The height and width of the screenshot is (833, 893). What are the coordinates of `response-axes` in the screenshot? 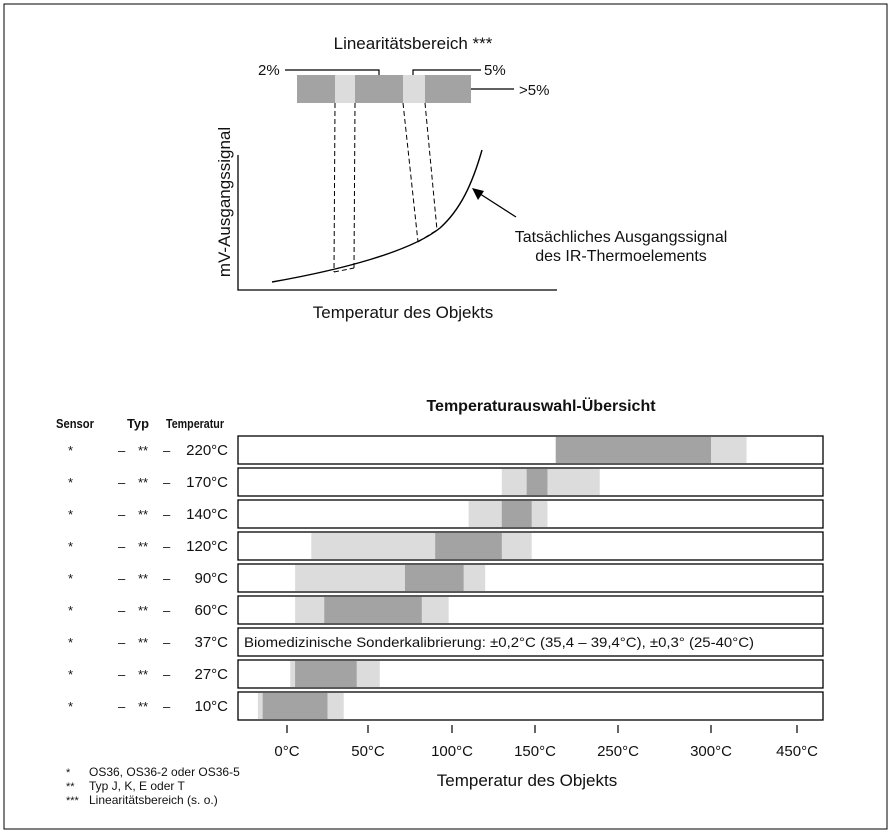 It's located at (397, 223).